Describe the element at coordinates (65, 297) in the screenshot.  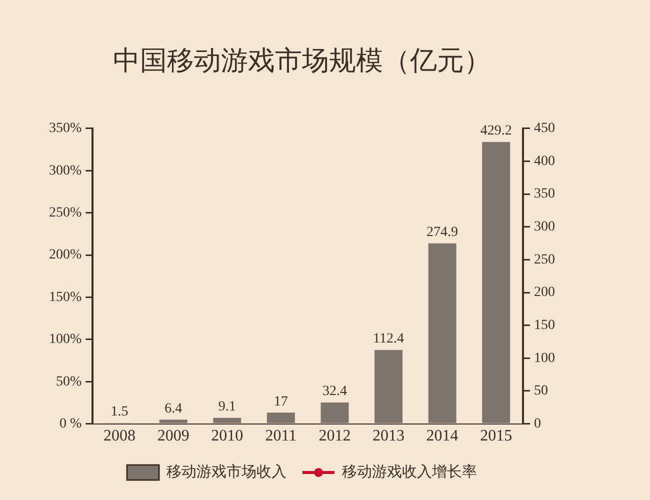
I see `y-tick-label: 150%` at that location.